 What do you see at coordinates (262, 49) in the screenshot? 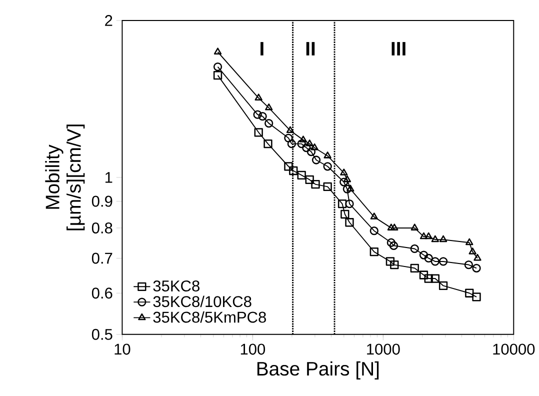
I see `annotation: I` at bounding box center [262, 49].